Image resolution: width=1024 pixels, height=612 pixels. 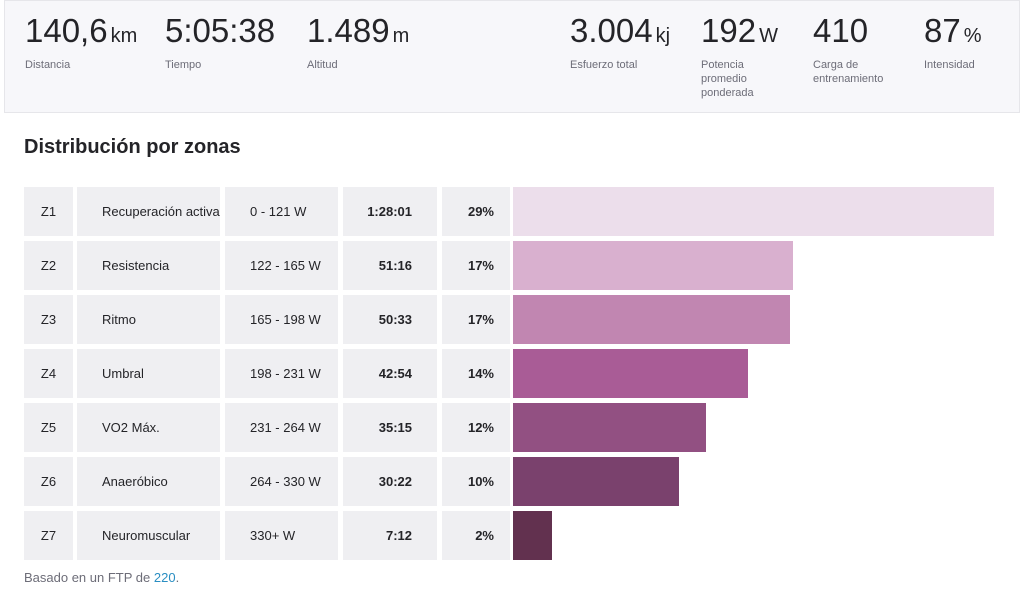 I want to click on stat-label: Altitud, so click(x=322, y=65).